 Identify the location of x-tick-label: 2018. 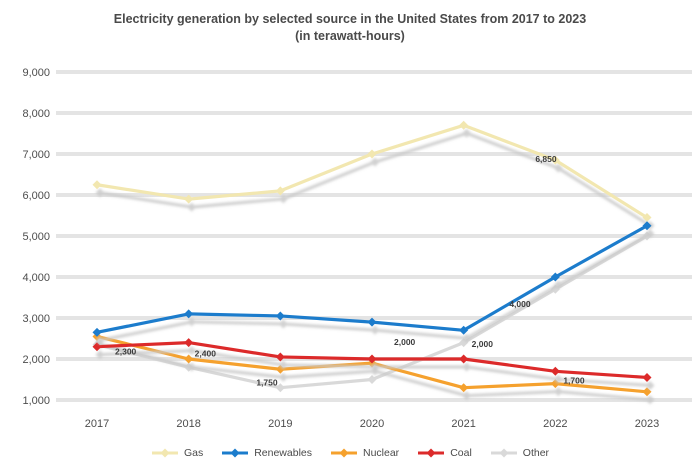
(188, 424).